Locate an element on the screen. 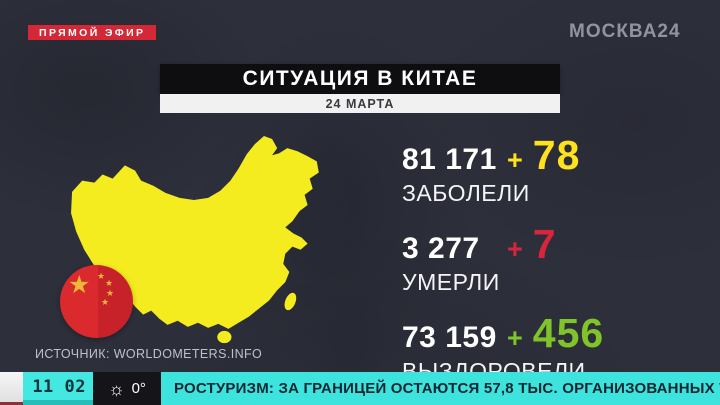 The width and height of the screenshot is (720, 405). title-banner: СИТУАЦИЯ В КИТАЕ 24 МАРТА is located at coordinates (360, 88).